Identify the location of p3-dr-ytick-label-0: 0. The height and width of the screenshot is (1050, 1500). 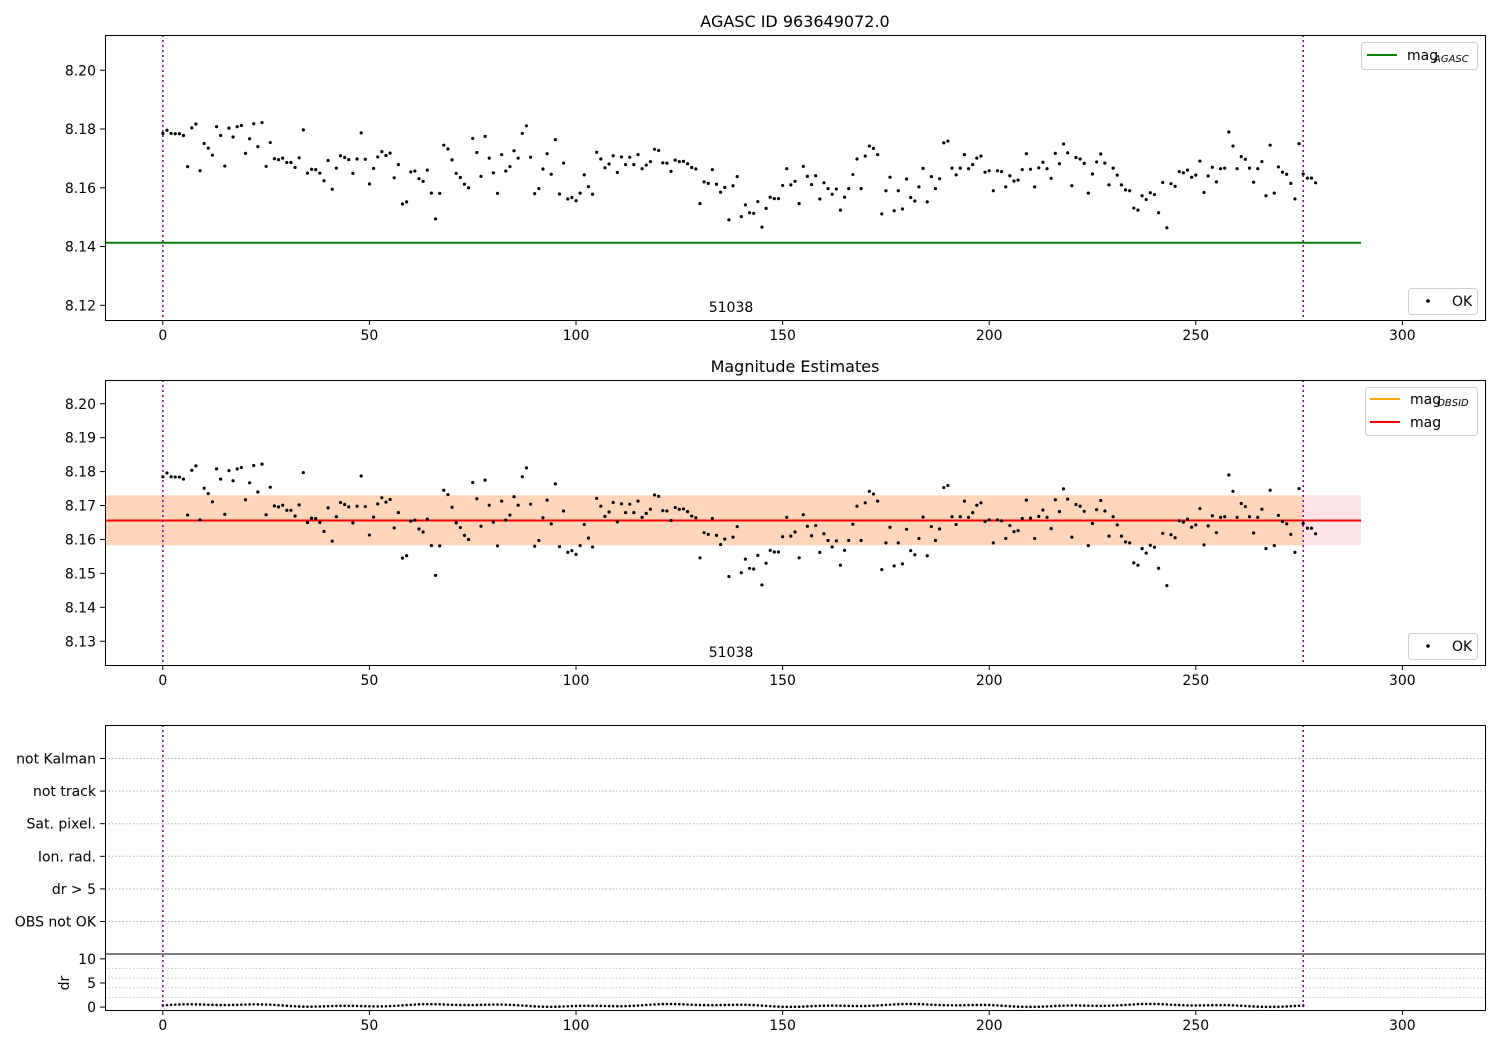
(91, 1008).